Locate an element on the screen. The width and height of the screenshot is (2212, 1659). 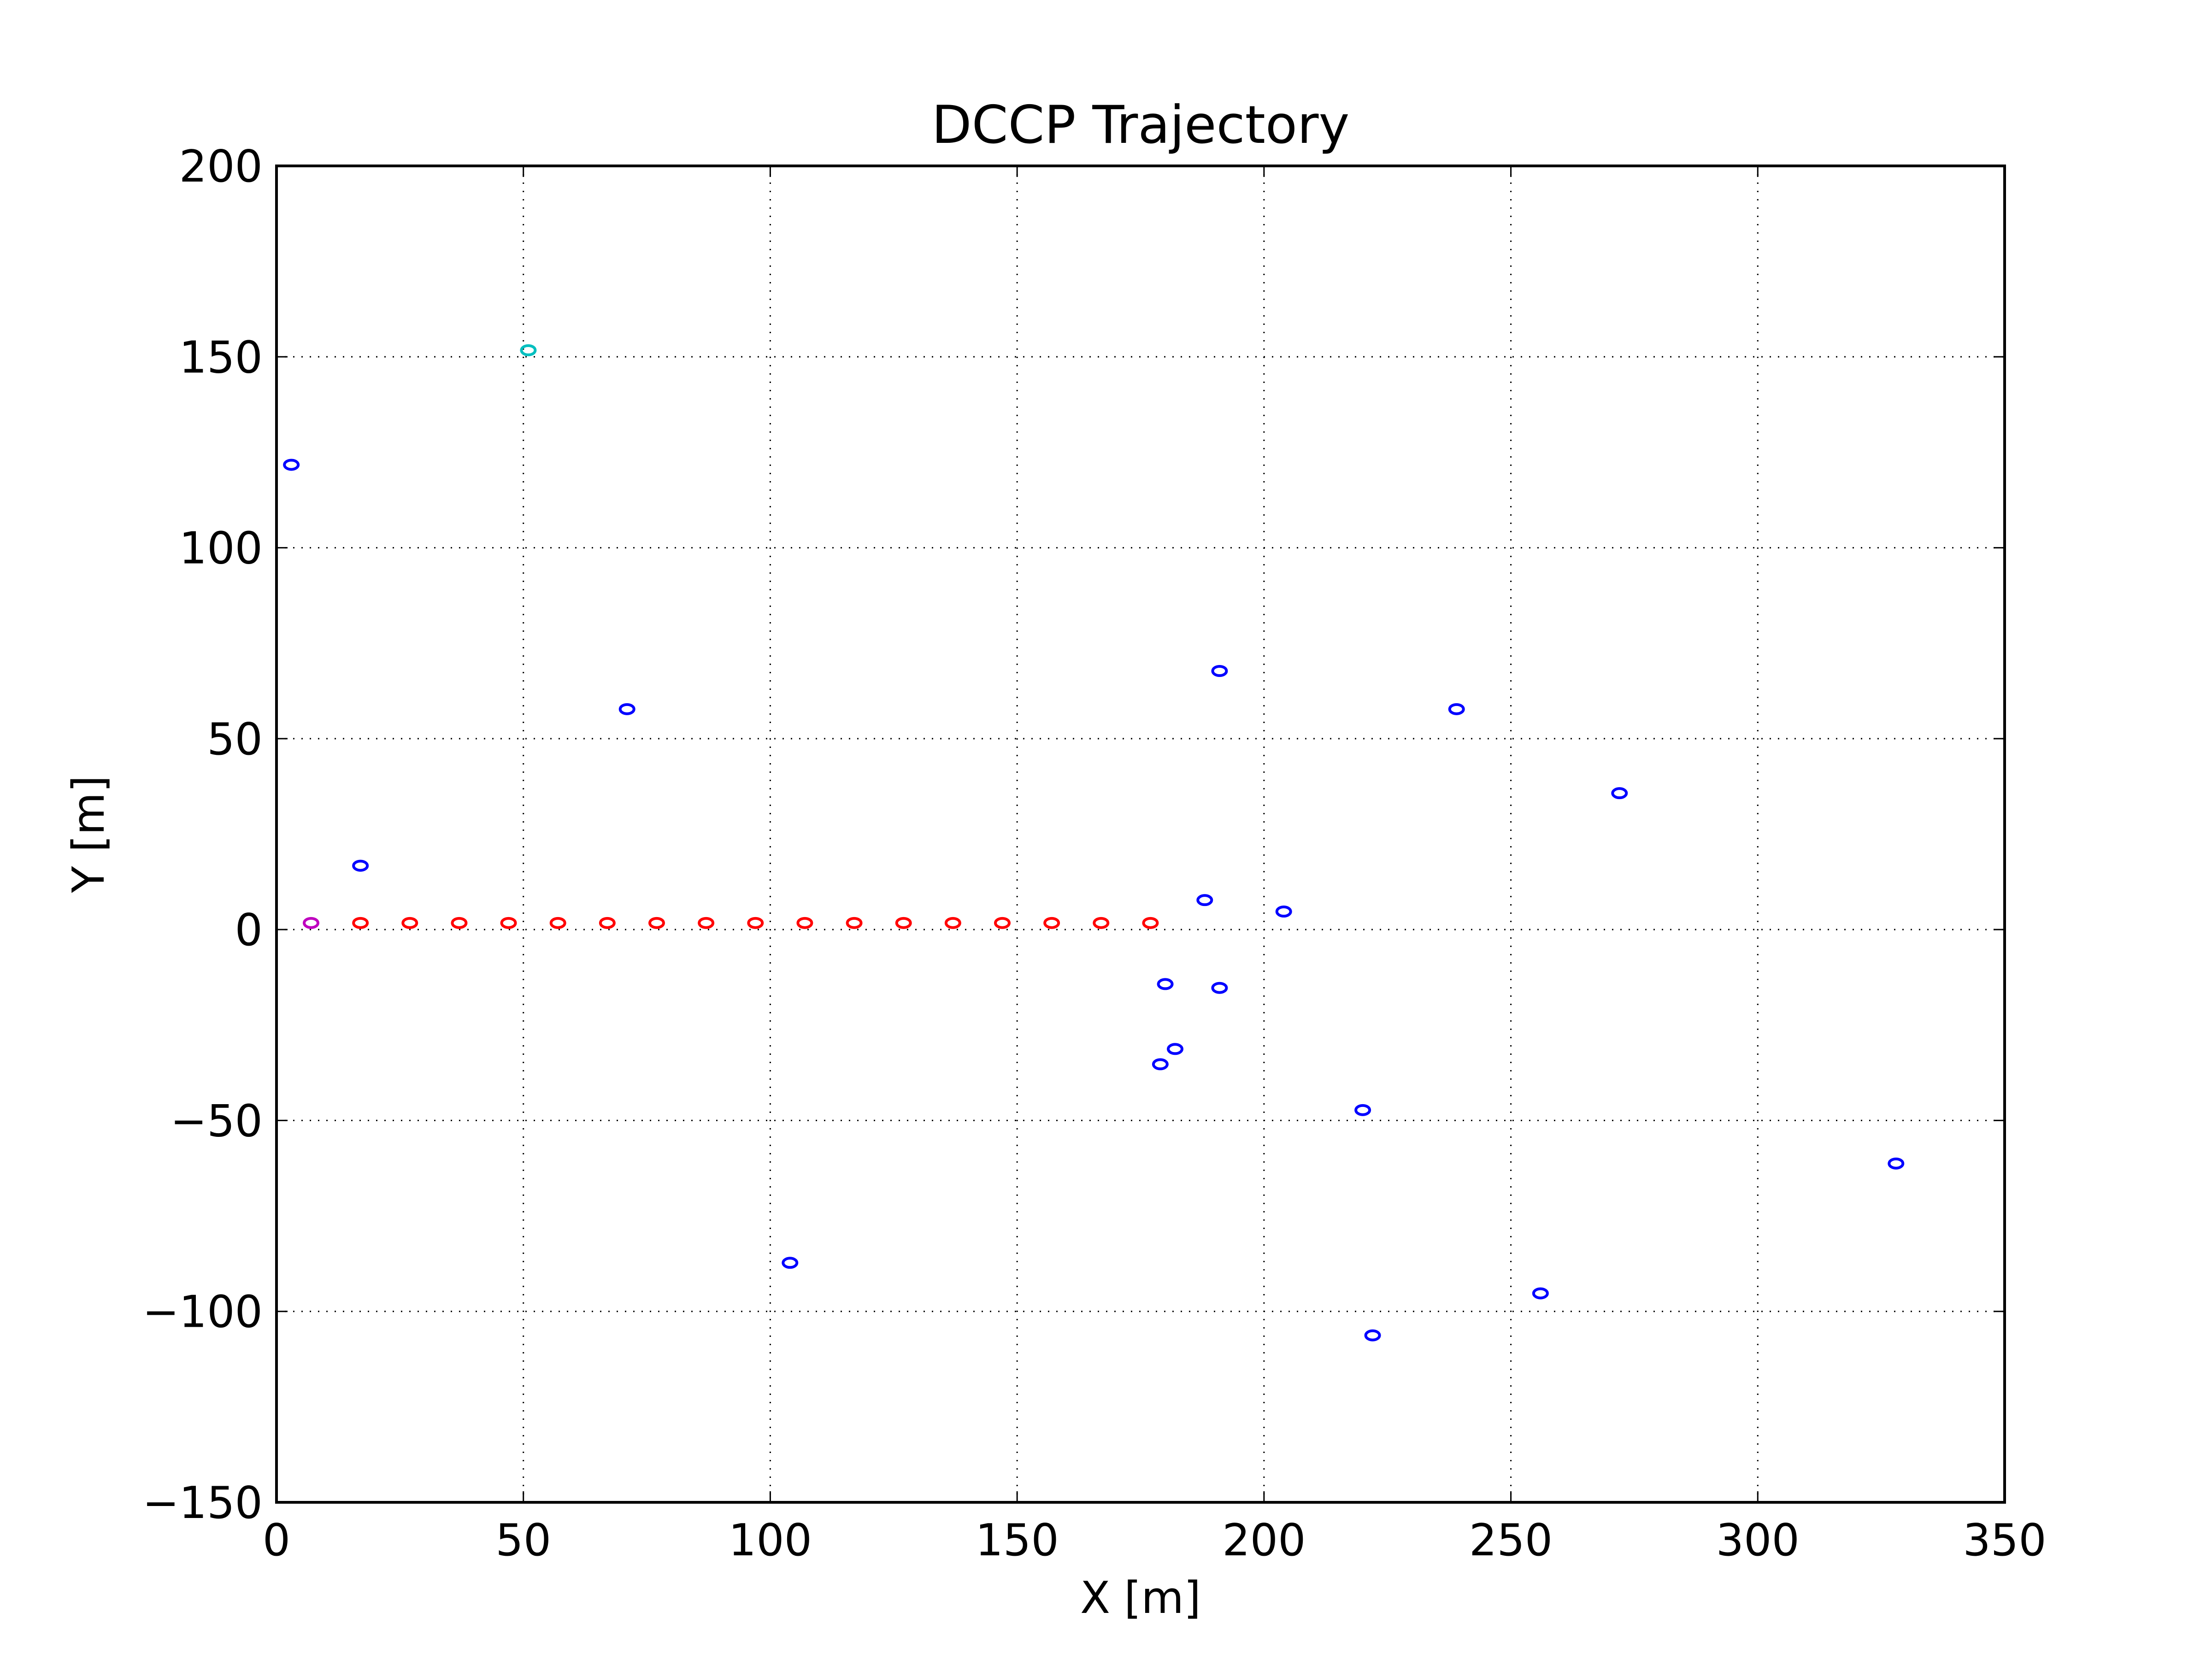
y-tick-label: 0 is located at coordinates (249, 930).